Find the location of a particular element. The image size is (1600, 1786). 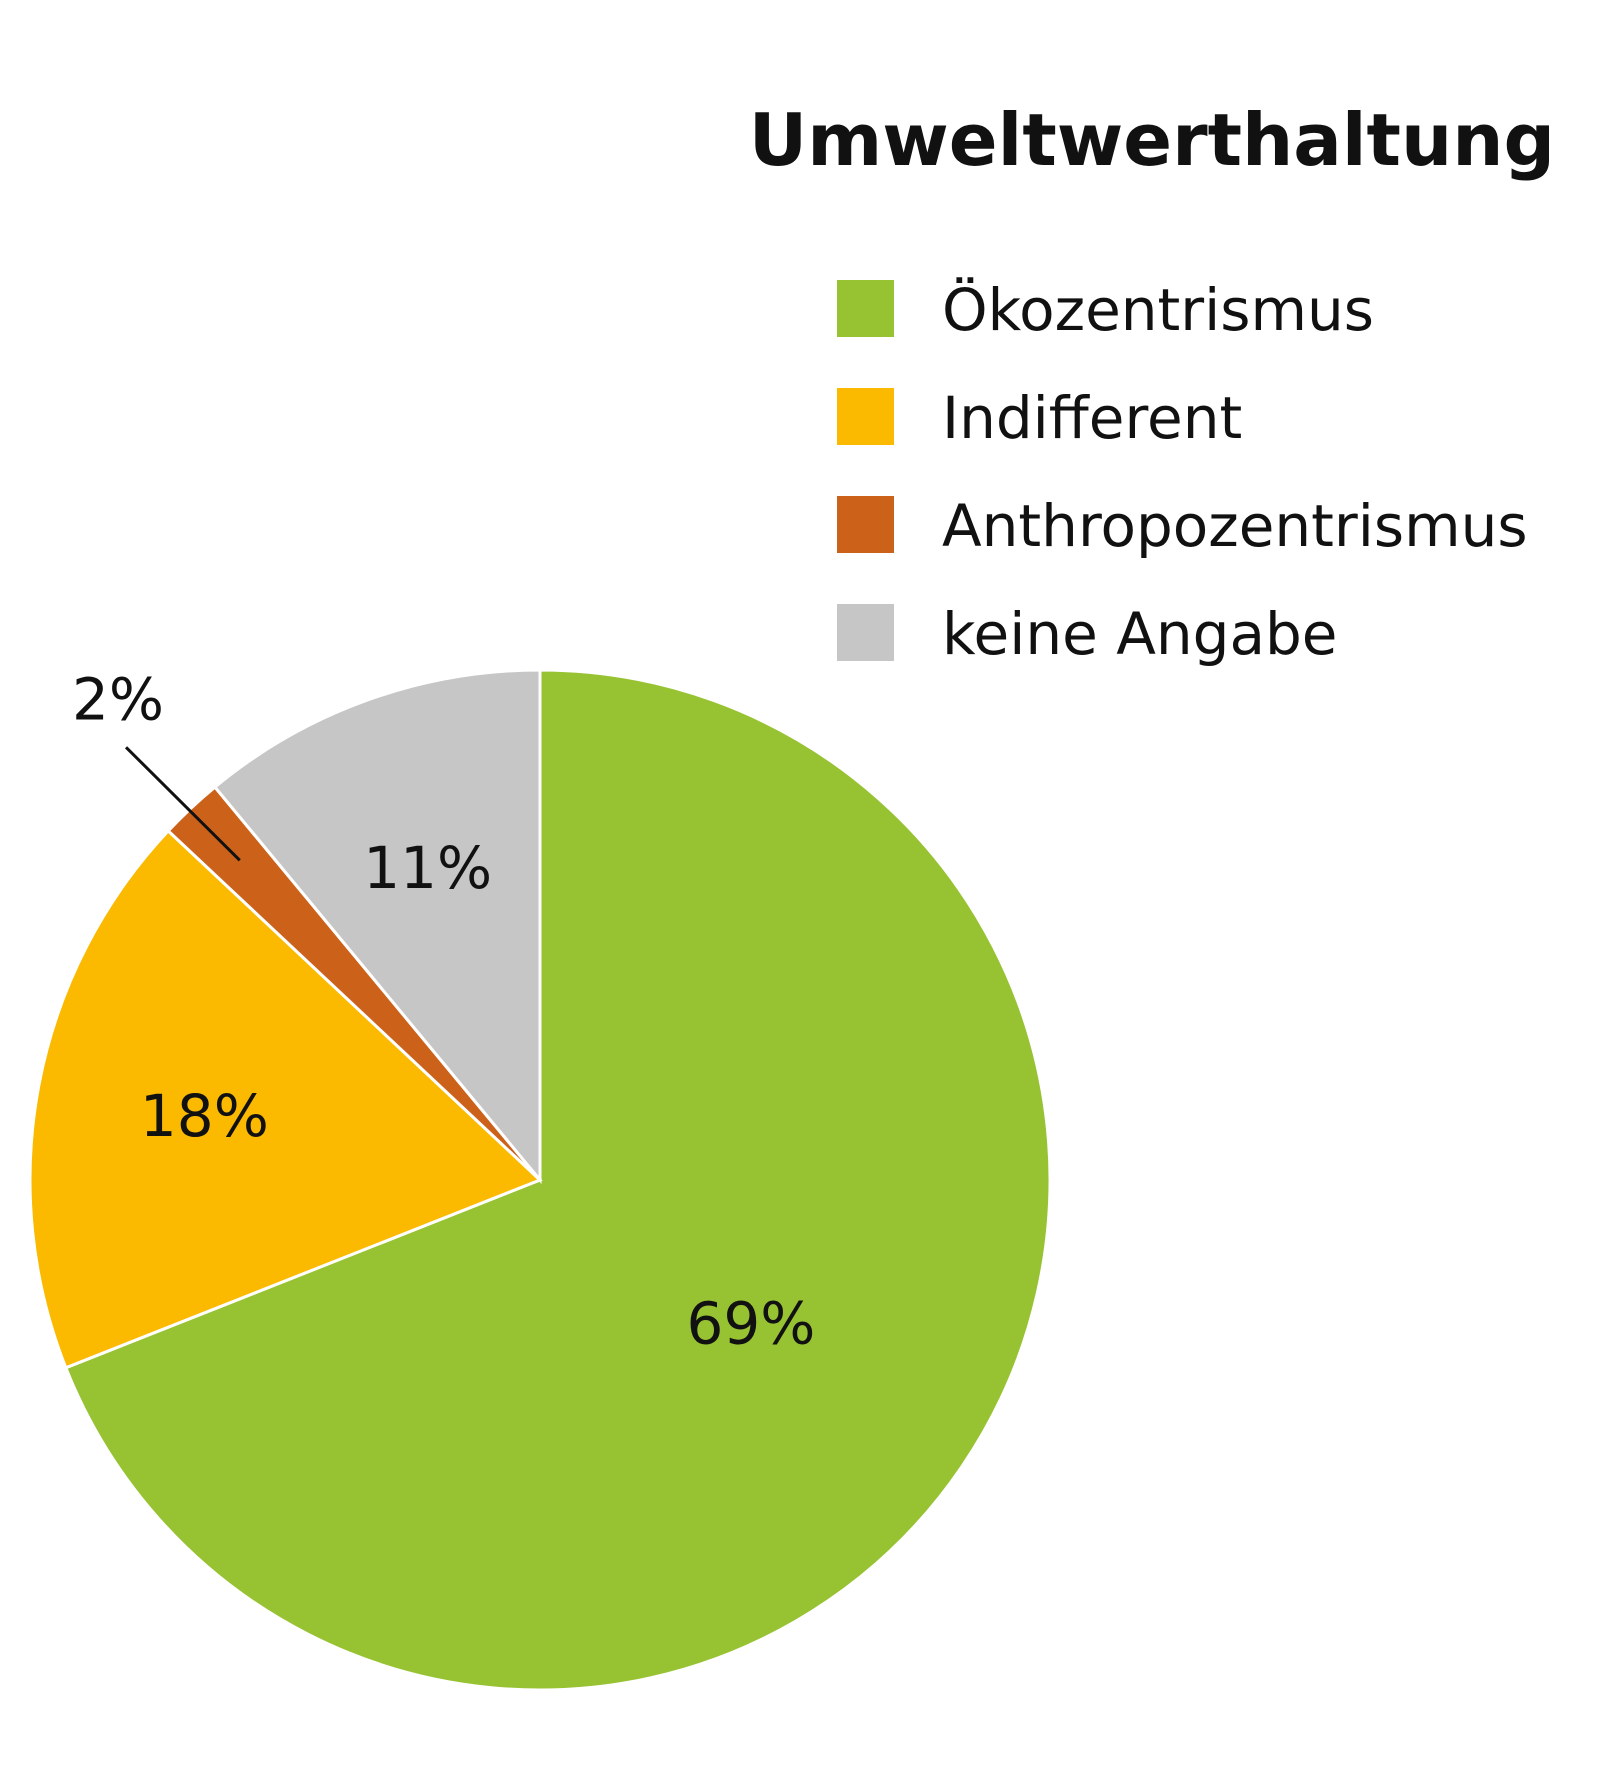

chart-title: Umweltwerthaltung is located at coordinates (1152, 140).